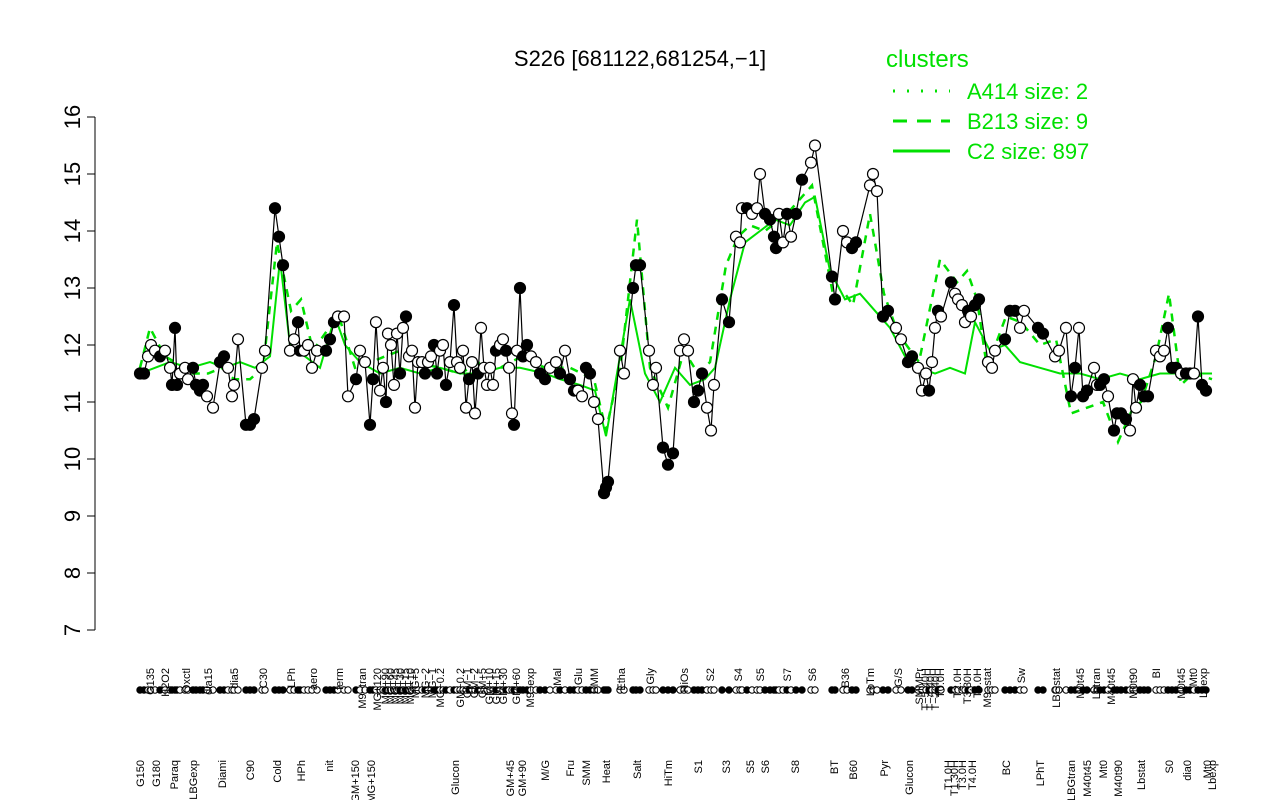 Image resolution: width=1280 pixels, height=800 pixels. Describe the element at coordinates (72, 402) in the screenshot. I see `y-tick-label: 11` at that location.